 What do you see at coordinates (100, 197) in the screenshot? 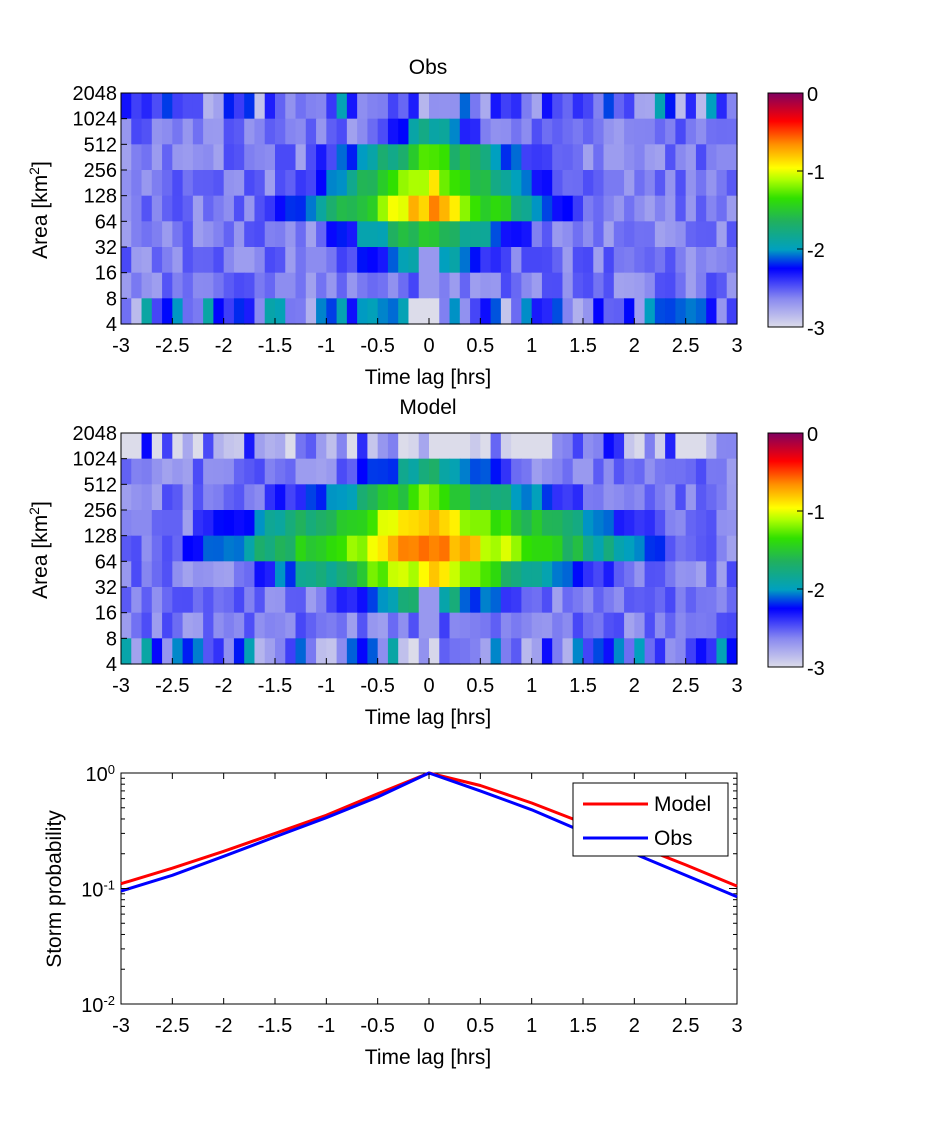
I see `y-tick-label: 128` at bounding box center [100, 197].